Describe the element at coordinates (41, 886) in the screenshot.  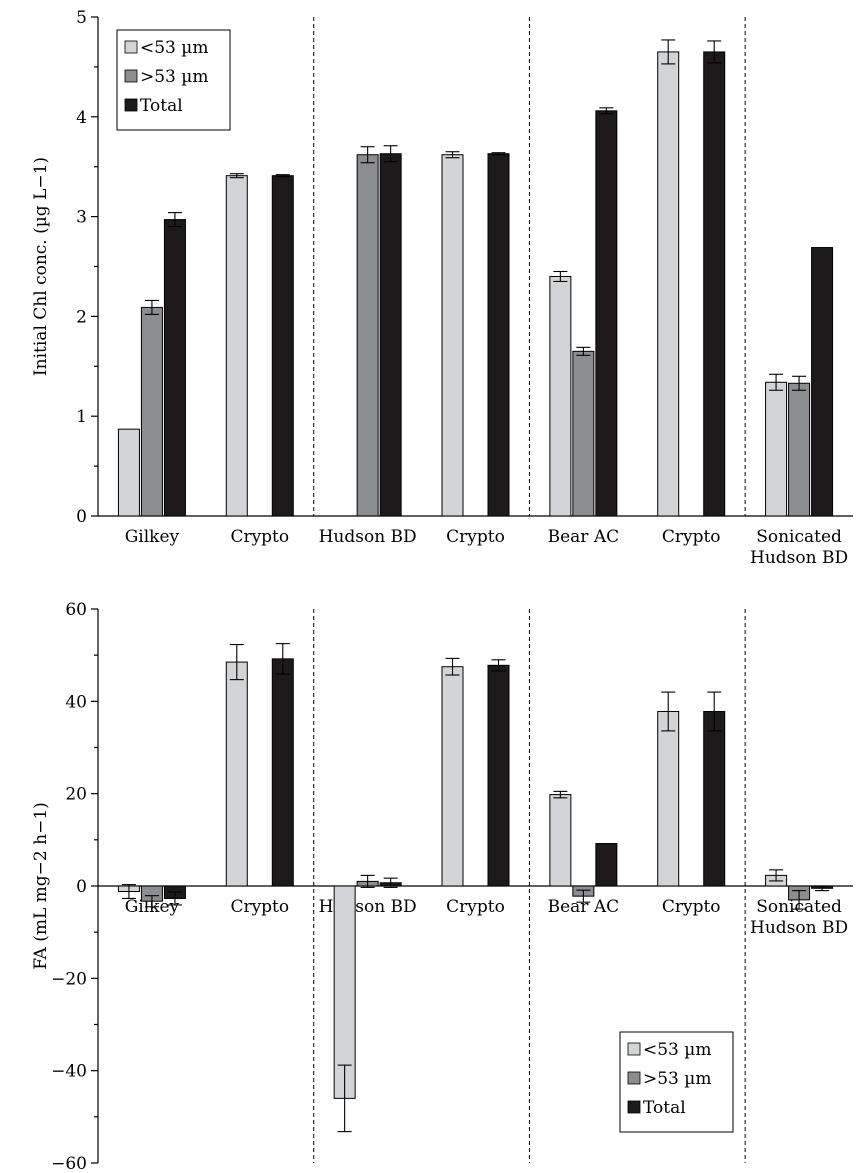
I see `y-axis-title: FA (mL mg−2 h−1)` at that location.